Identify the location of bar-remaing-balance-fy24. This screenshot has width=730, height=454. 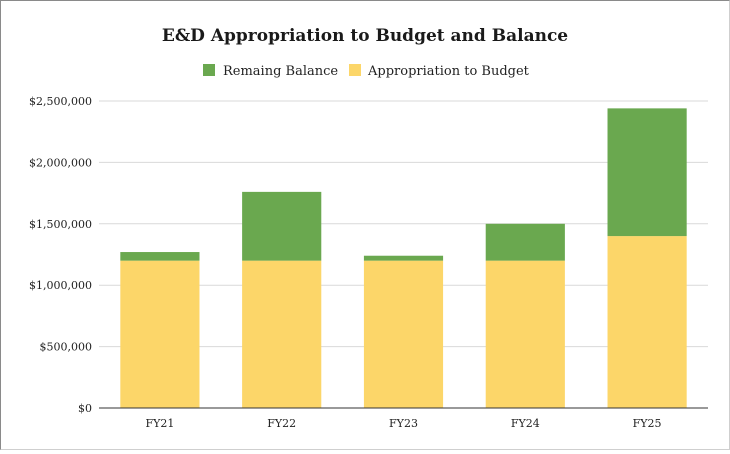
(525, 242).